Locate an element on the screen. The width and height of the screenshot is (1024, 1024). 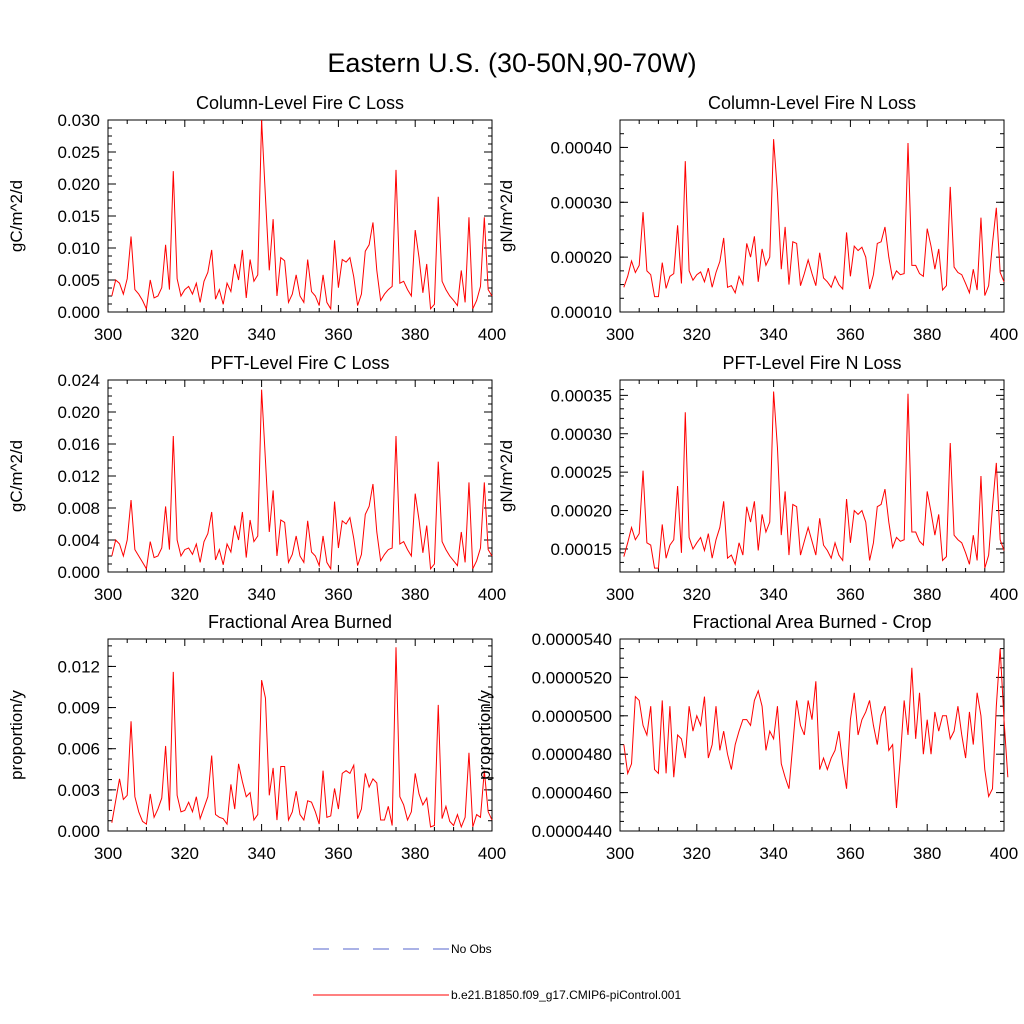
figure-title: Eastern U.S. (30-50N,90-70W) is located at coordinates (511, 63).